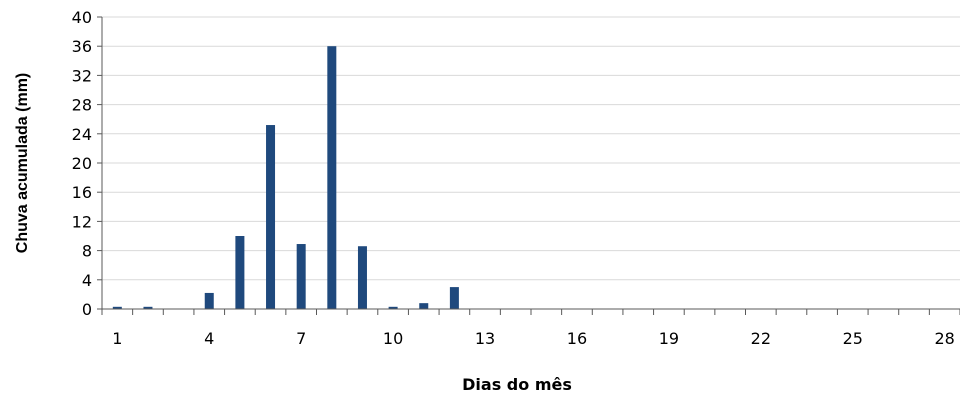 The image size is (960, 393). Describe the element at coordinates (87, 280) in the screenshot. I see `y-tick-label: 4` at that location.